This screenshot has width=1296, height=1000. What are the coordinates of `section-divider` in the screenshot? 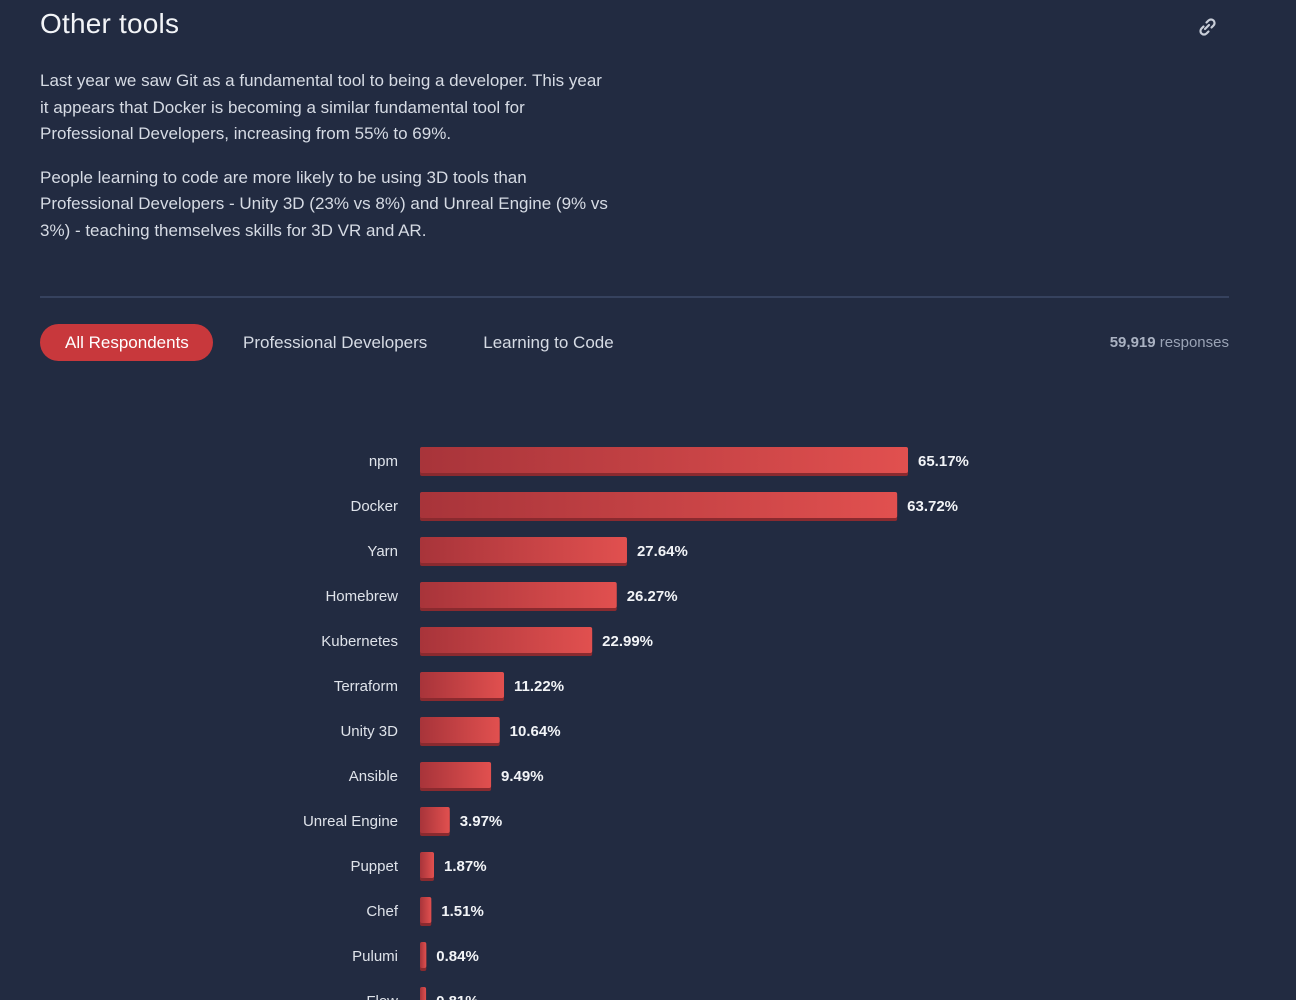 It's located at (634, 297).